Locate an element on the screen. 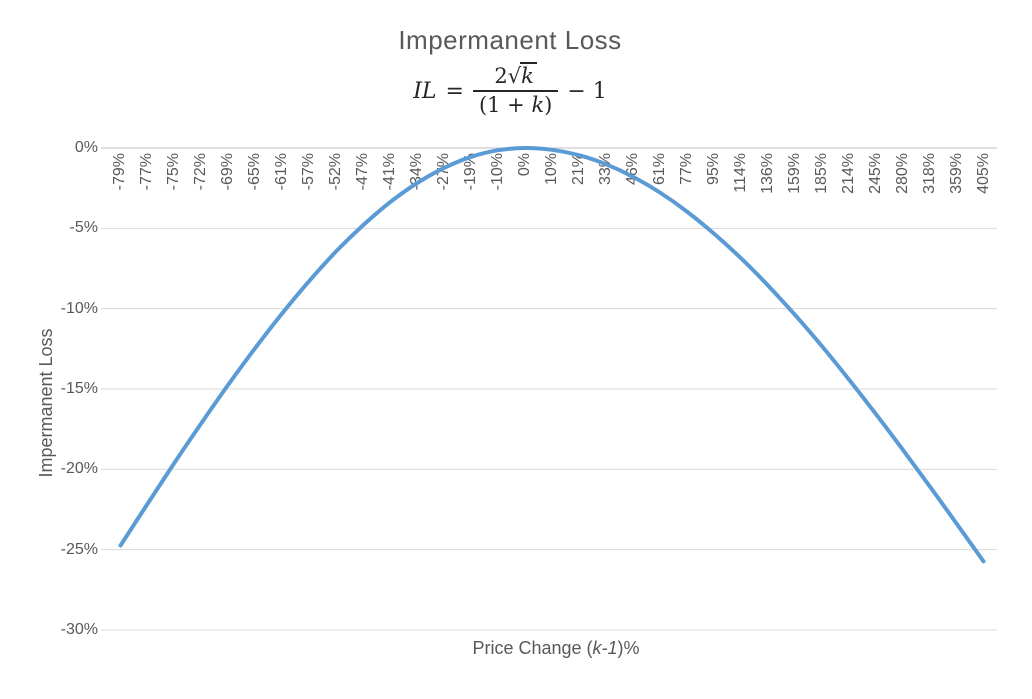  x-tick-label: 114% is located at coordinates (740, 173).